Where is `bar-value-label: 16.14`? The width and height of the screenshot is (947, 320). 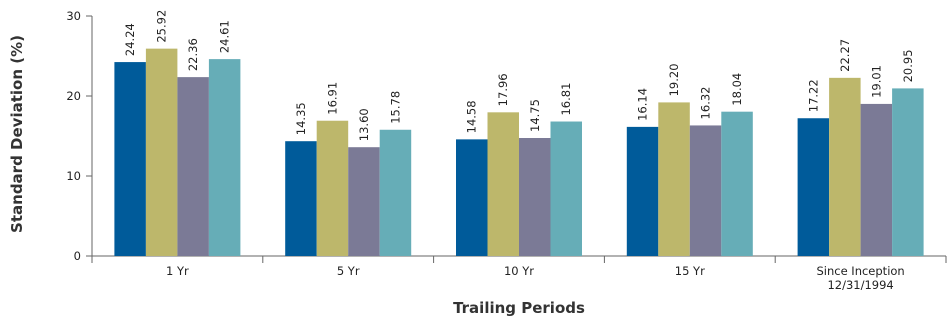
bar-value-label: 16.14 is located at coordinates (643, 104).